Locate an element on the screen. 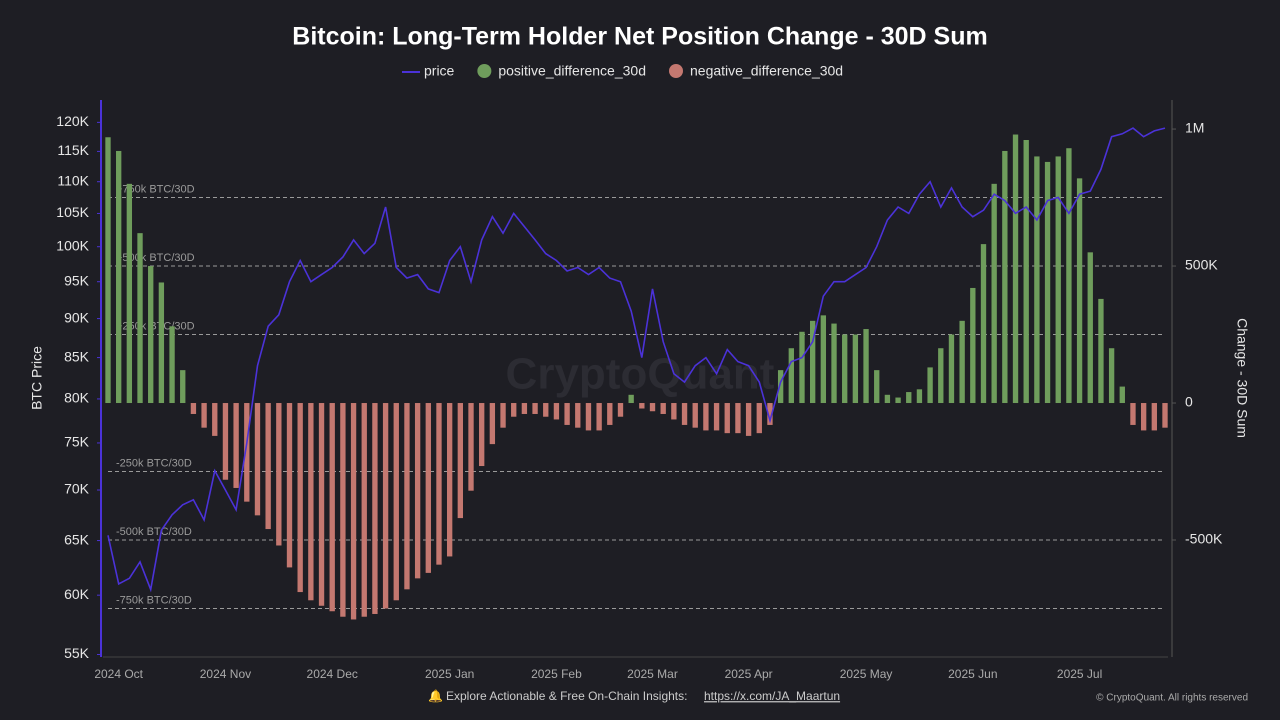 This screenshot has width=1280, height=720. reference-label: -250k BTC/30D is located at coordinates (154, 463).